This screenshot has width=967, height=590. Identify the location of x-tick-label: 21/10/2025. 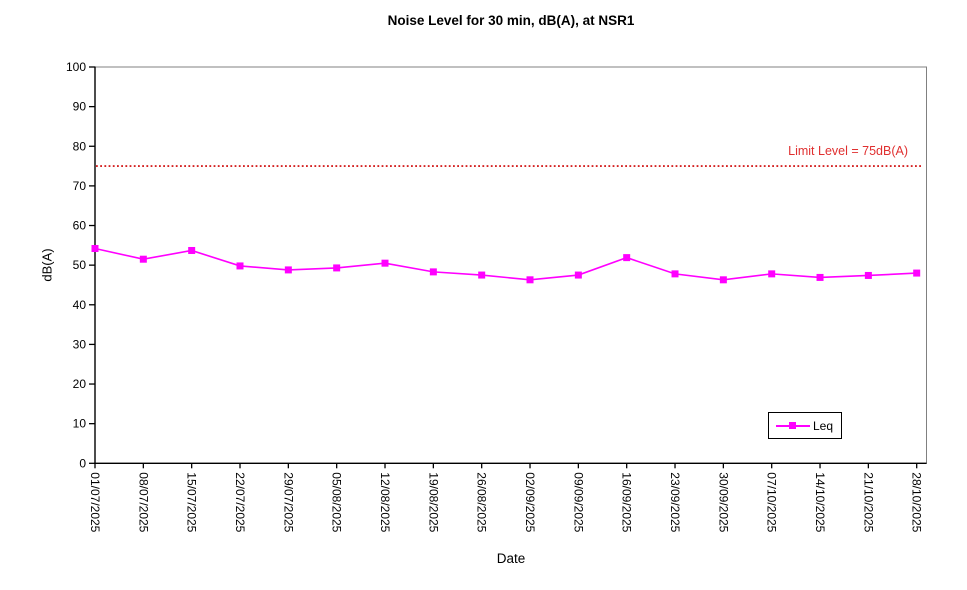
(868, 502).